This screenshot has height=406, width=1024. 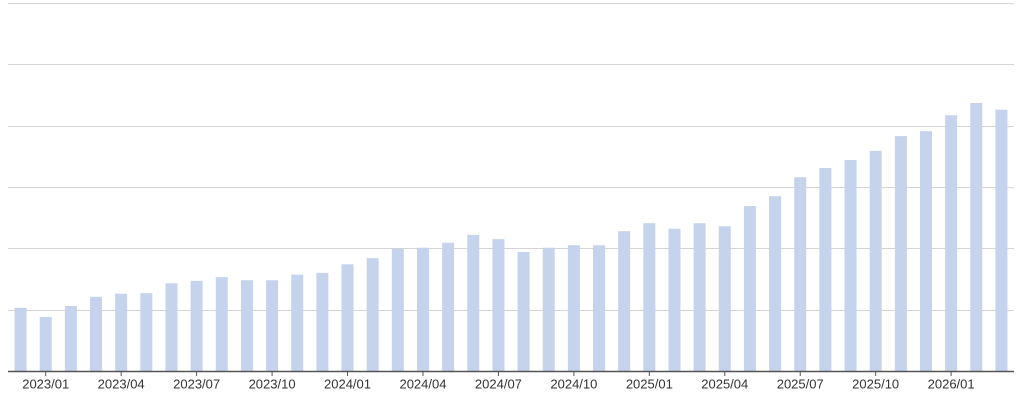 I want to click on x-tick-label: 2023/01, so click(x=45, y=383).